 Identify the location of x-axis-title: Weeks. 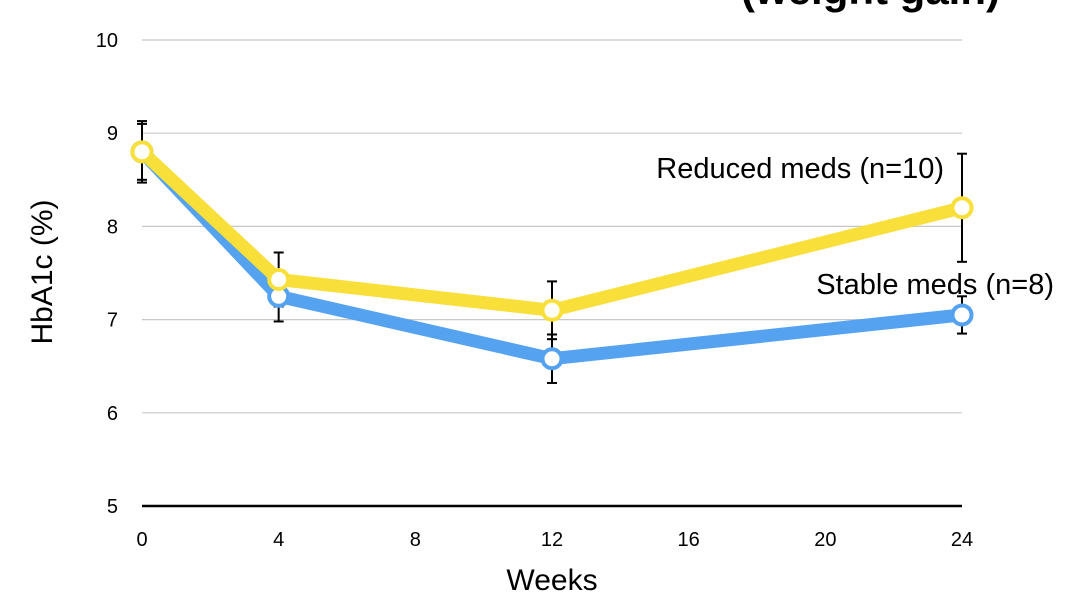
(551, 580).